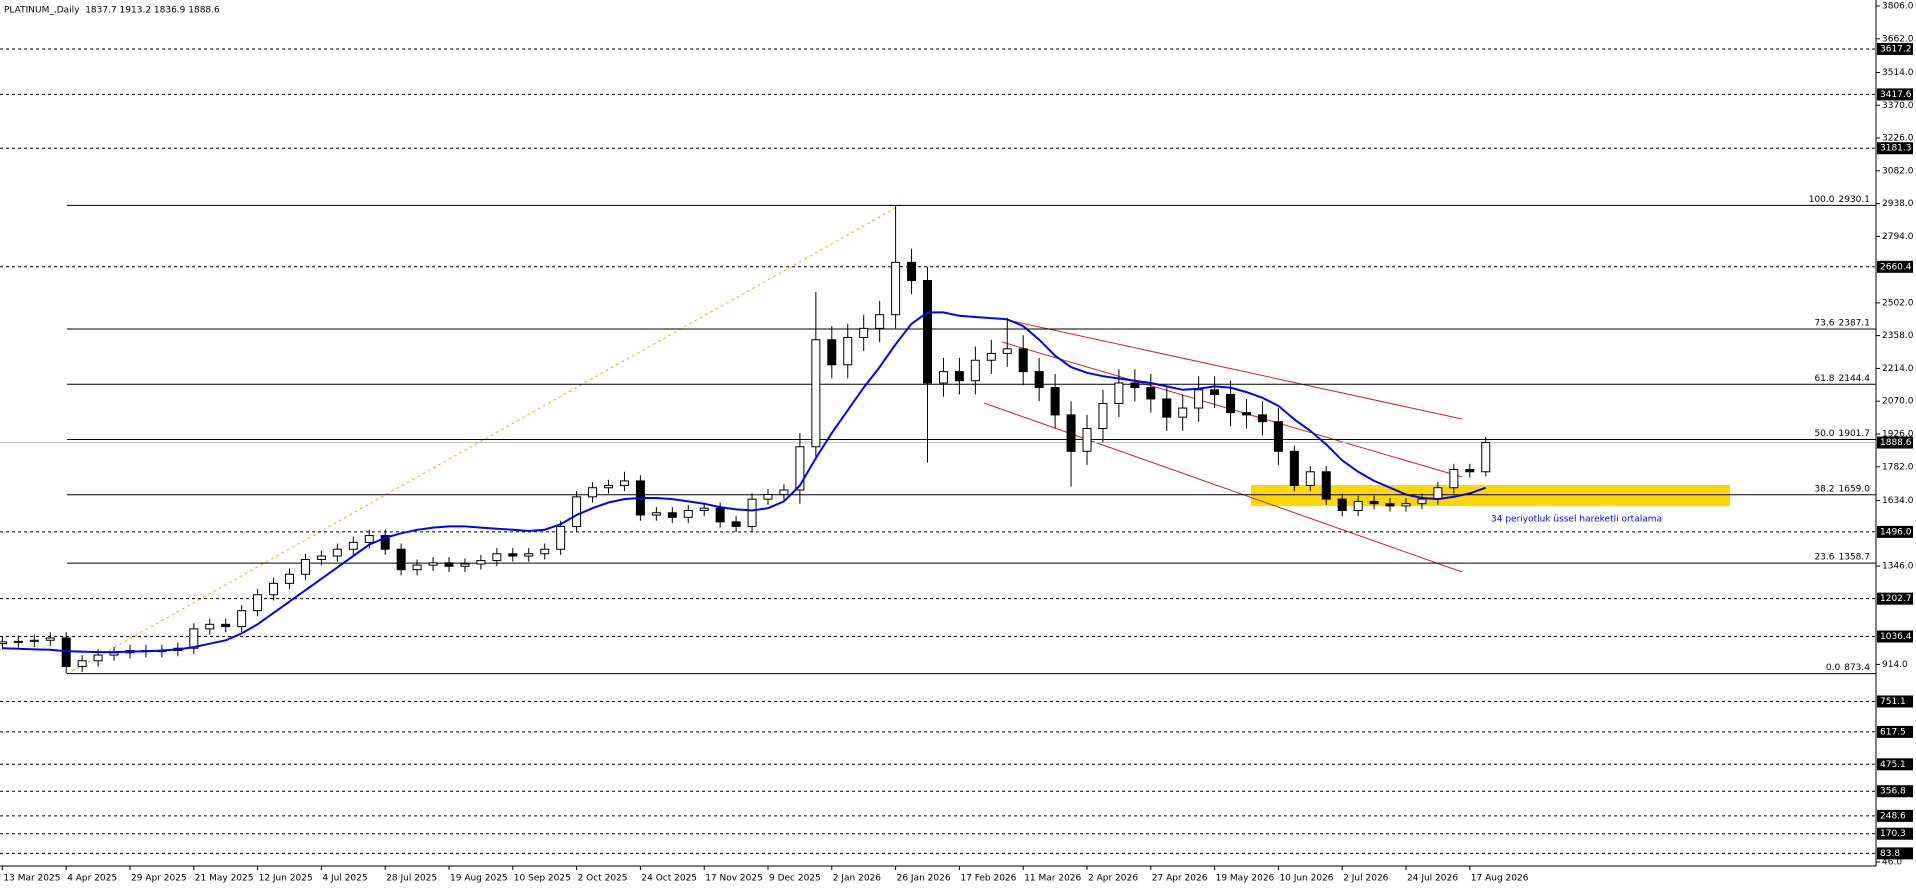  What do you see at coordinates (795, 879) in the screenshot?
I see `x-tick-label: 9 Dec 2025` at bounding box center [795, 879].